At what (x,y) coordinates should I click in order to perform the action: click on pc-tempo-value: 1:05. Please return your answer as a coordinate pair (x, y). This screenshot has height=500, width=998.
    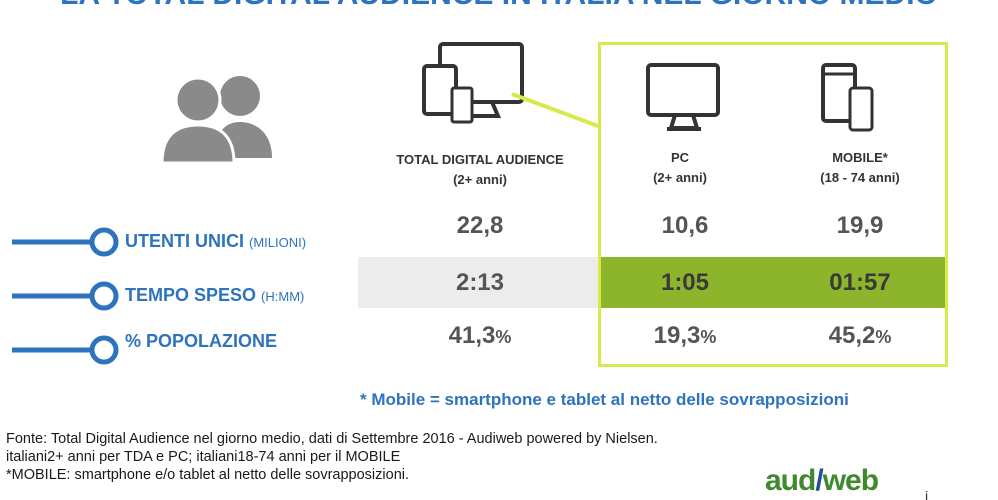
    Looking at the image, I should click on (685, 282).